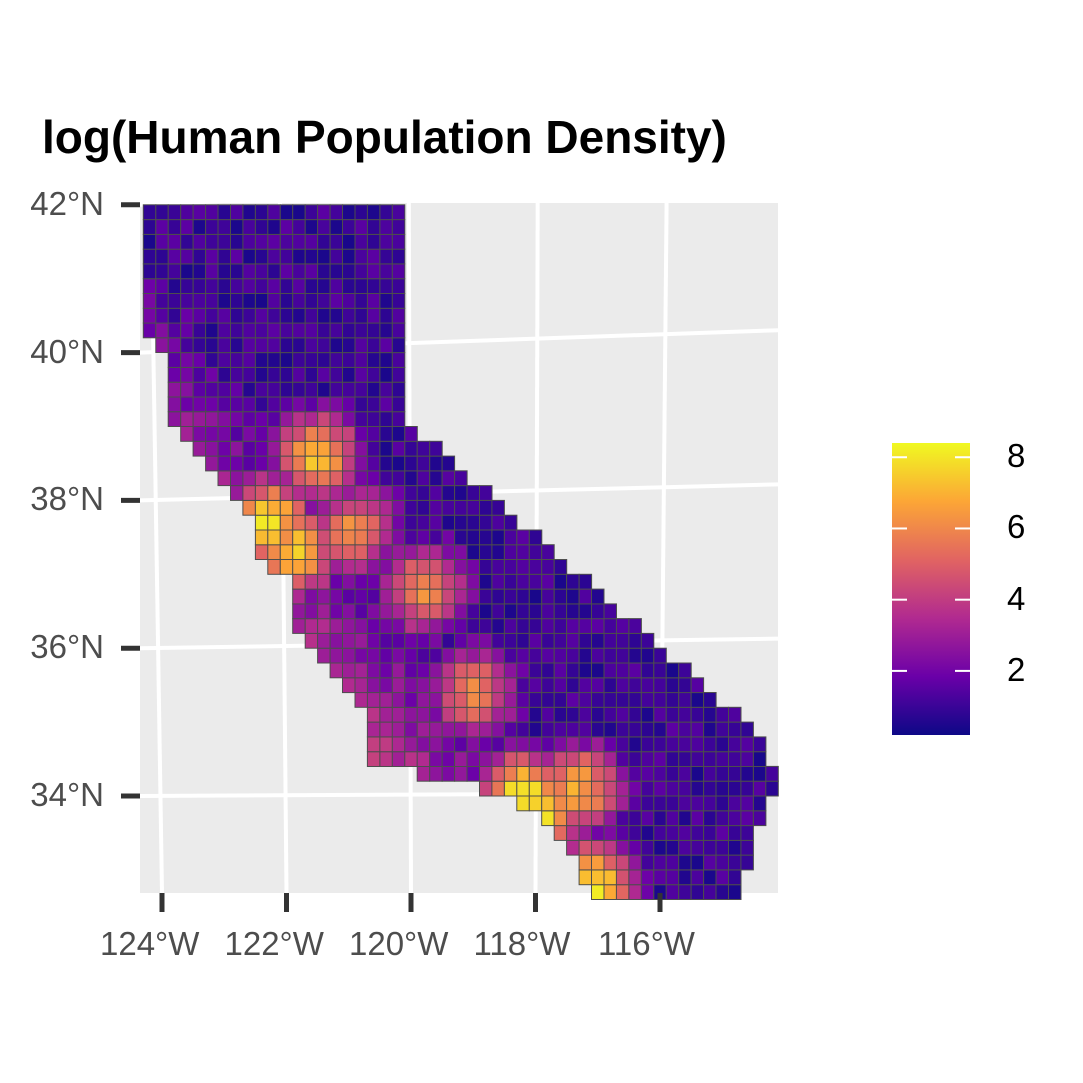 Image resolution: width=1083 pixels, height=1083 pixels. Describe the element at coordinates (67, 794) in the screenshot. I see `y-tick-label: 34°N` at that location.